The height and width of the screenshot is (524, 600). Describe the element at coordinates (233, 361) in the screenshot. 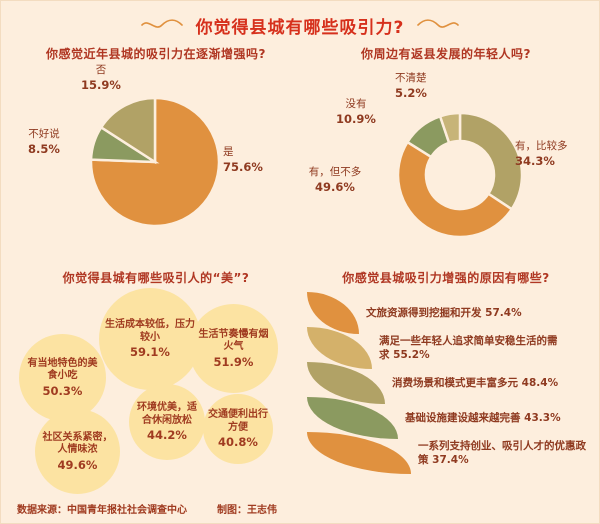

I see `bubble-pct: 51.9%` at that location.